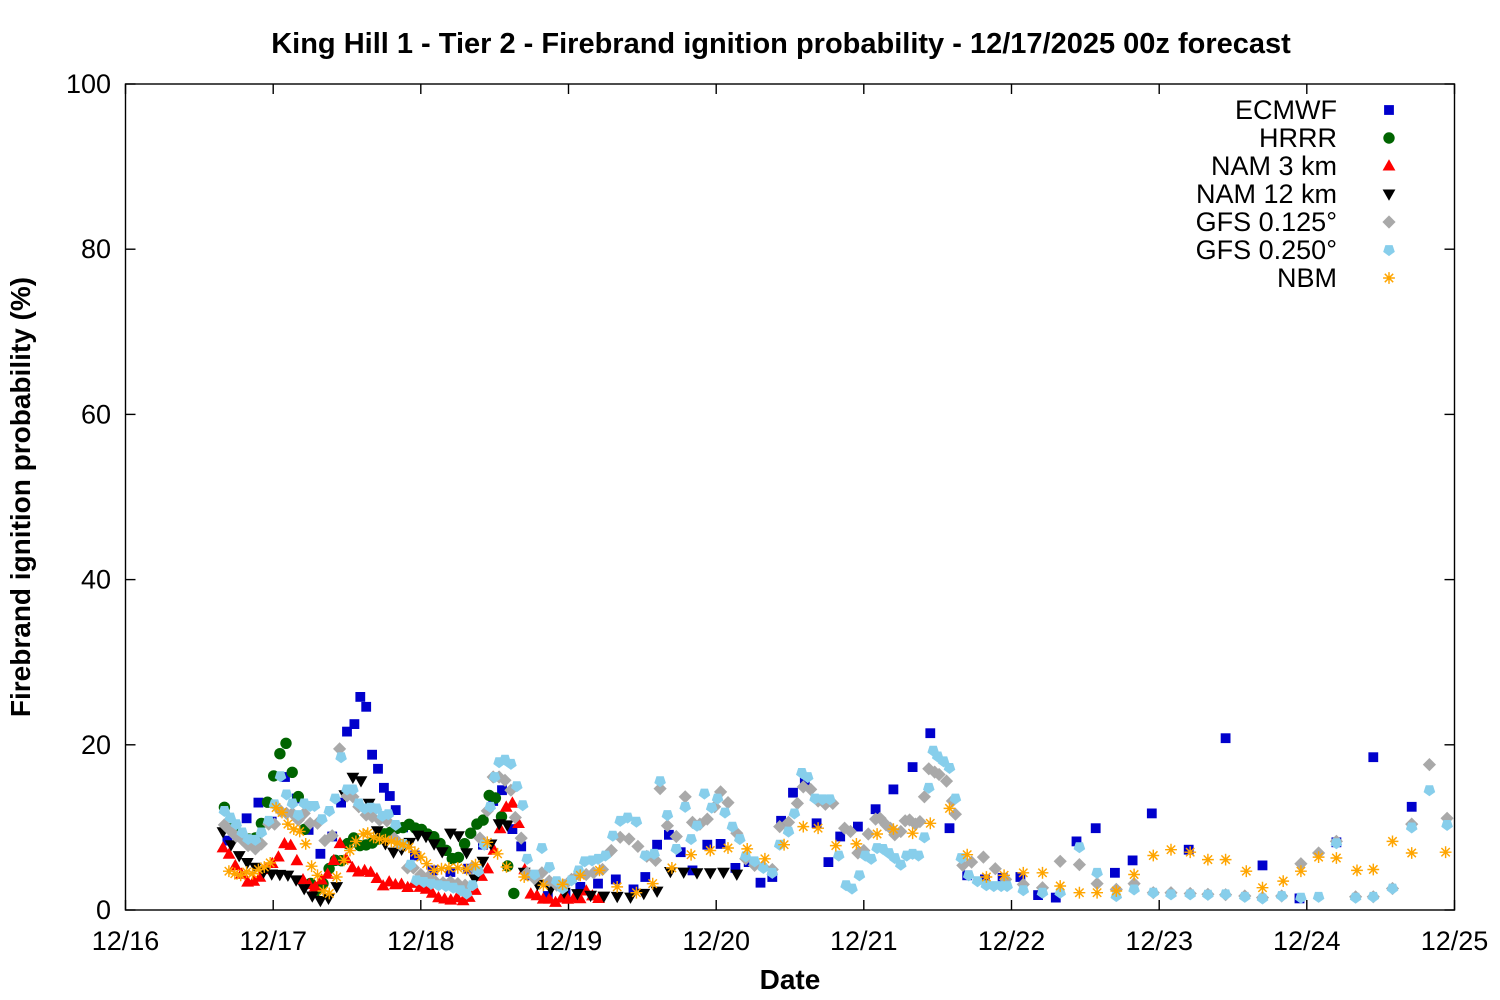  Describe the element at coordinates (716, 941) in the screenshot. I see `svg-text: 12/20` at that location.